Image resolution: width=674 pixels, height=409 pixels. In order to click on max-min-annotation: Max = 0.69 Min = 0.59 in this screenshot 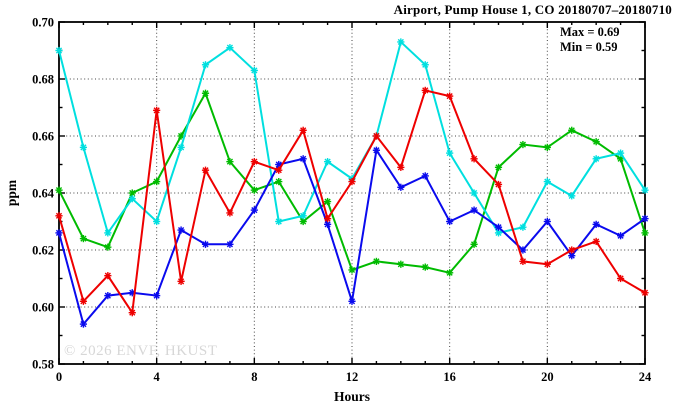, I will do `click(590, 39)`.